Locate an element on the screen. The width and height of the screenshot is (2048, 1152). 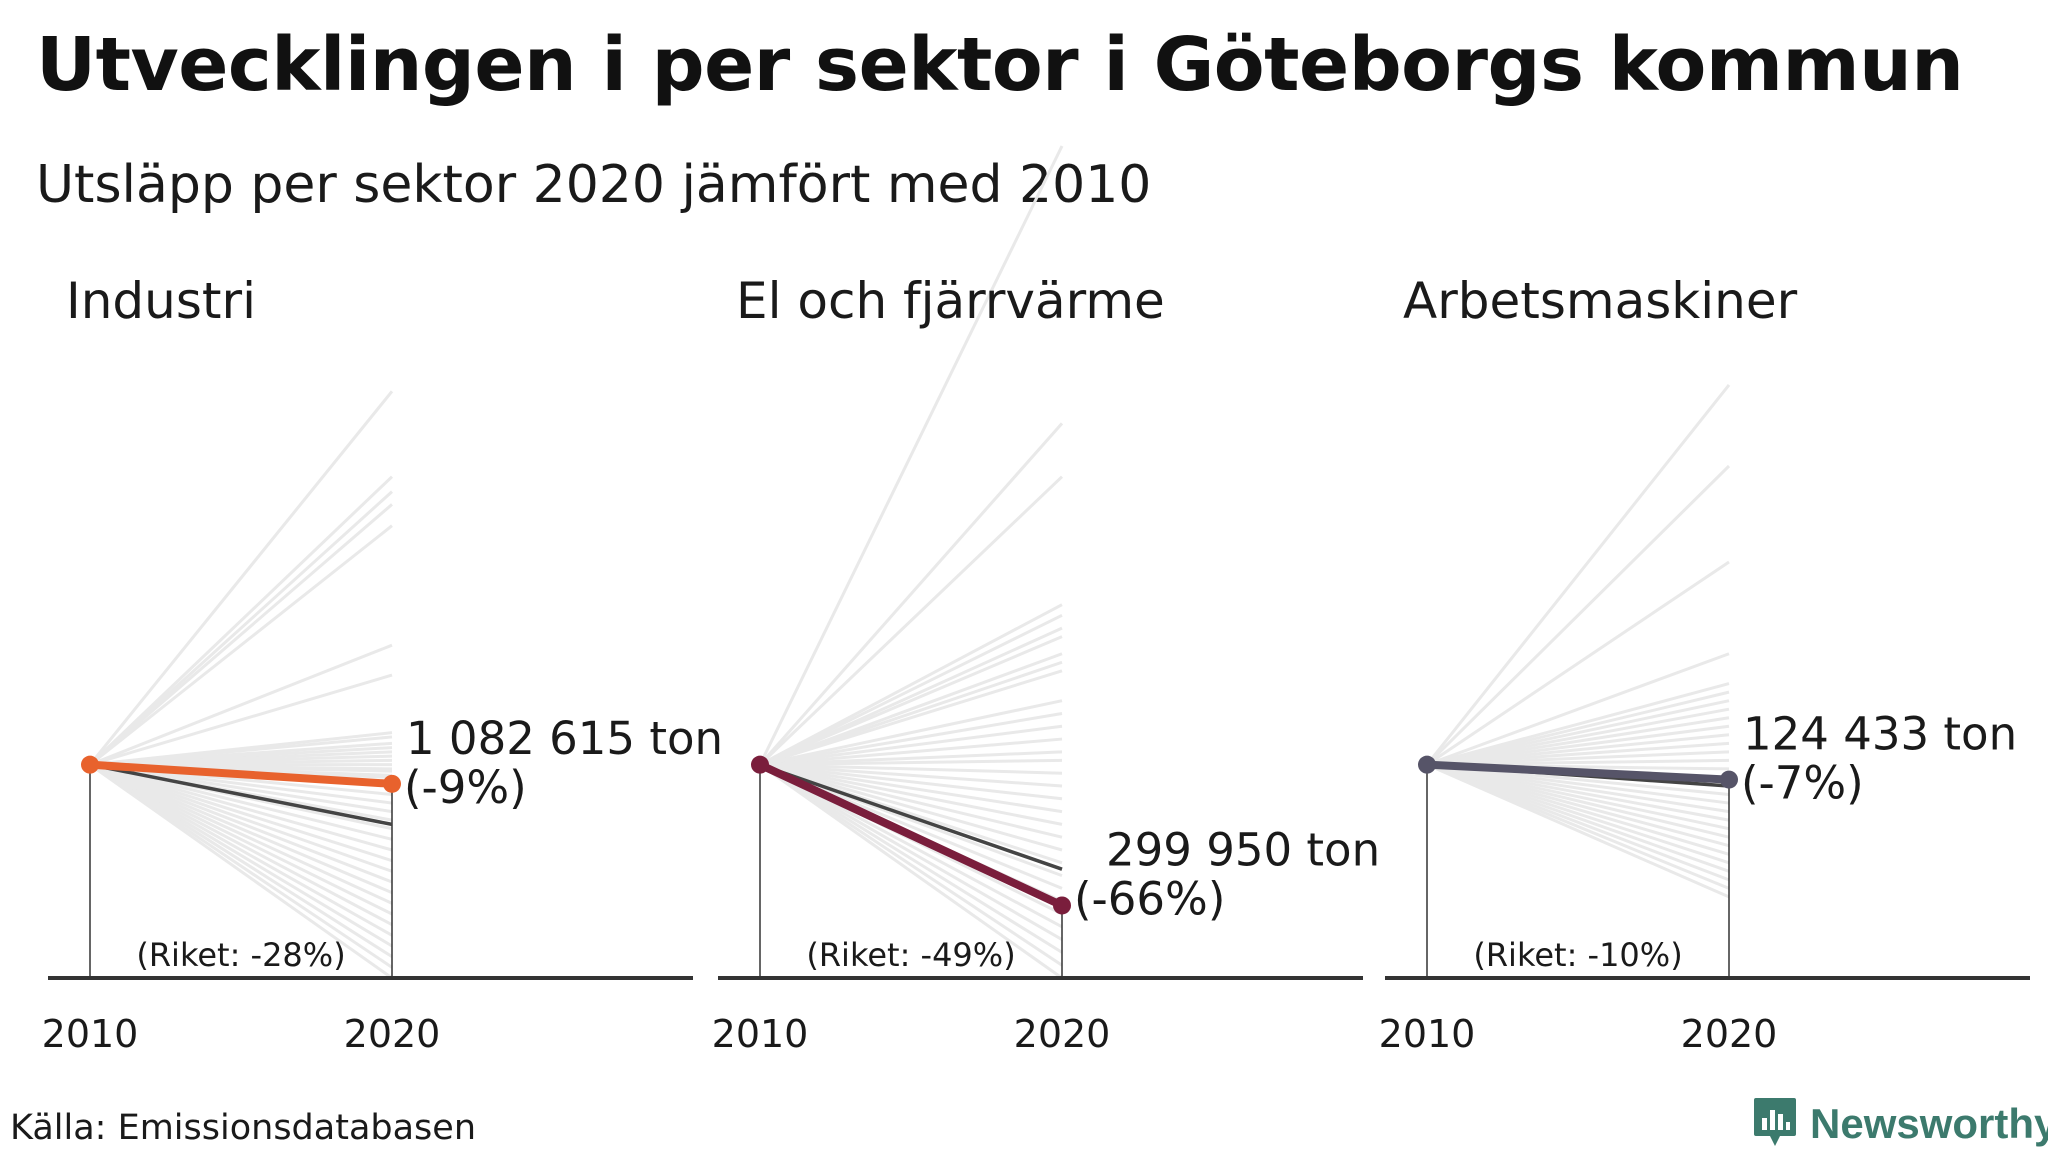
brand-name: Newsworthy is located at coordinates (1929, 1123).